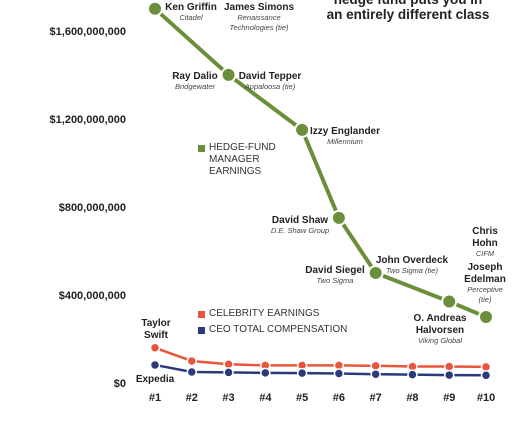  I want to click on annotation-name: Ken Griffin, so click(191, 7).